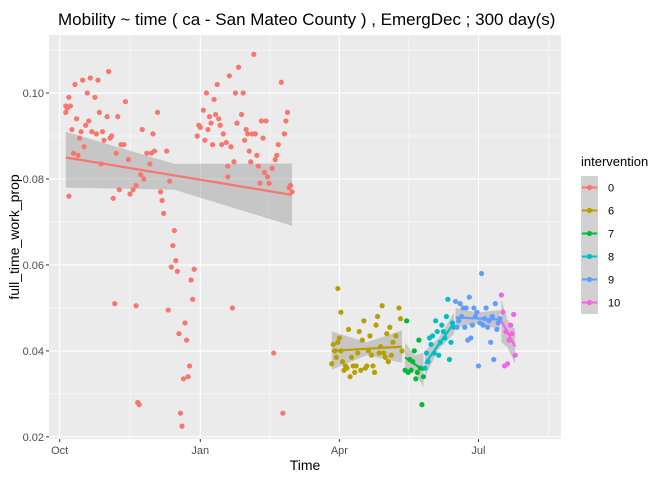 The image size is (672, 480). What do you see at coordinates (200, 451) in the screenshot?
I see `x-tick-label: Jan` at bounding box center [200, 451].